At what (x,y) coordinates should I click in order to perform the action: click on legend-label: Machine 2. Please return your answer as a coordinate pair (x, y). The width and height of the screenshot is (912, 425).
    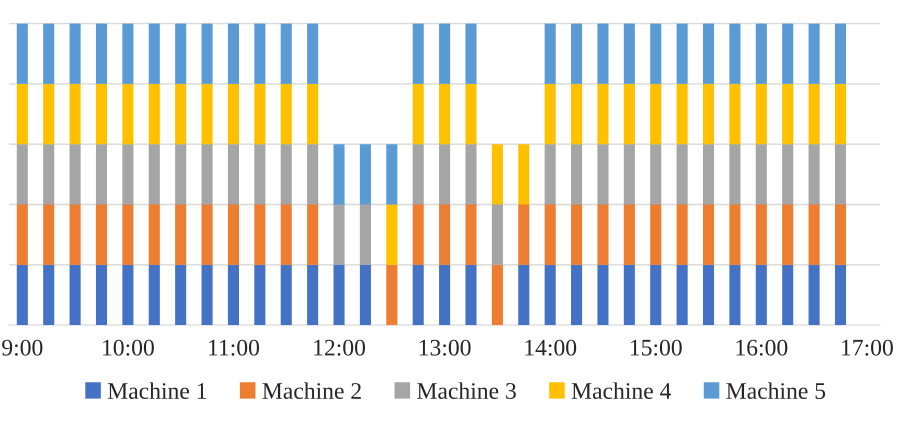
    Looking at the image, I should click on (311, 390).